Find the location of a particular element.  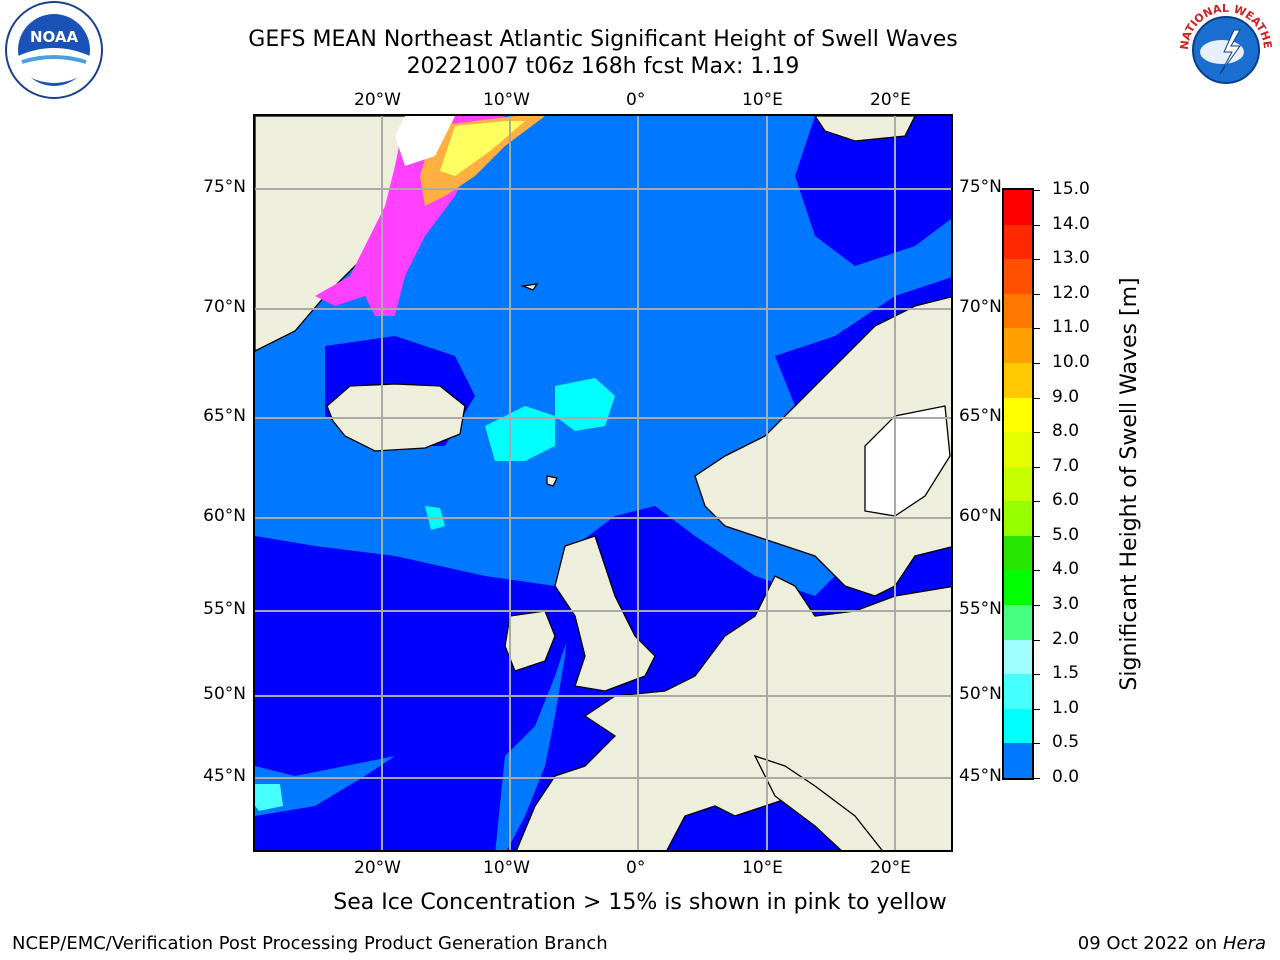

lon-tick-bottom: 20°W is located at coordinates (377, 868).